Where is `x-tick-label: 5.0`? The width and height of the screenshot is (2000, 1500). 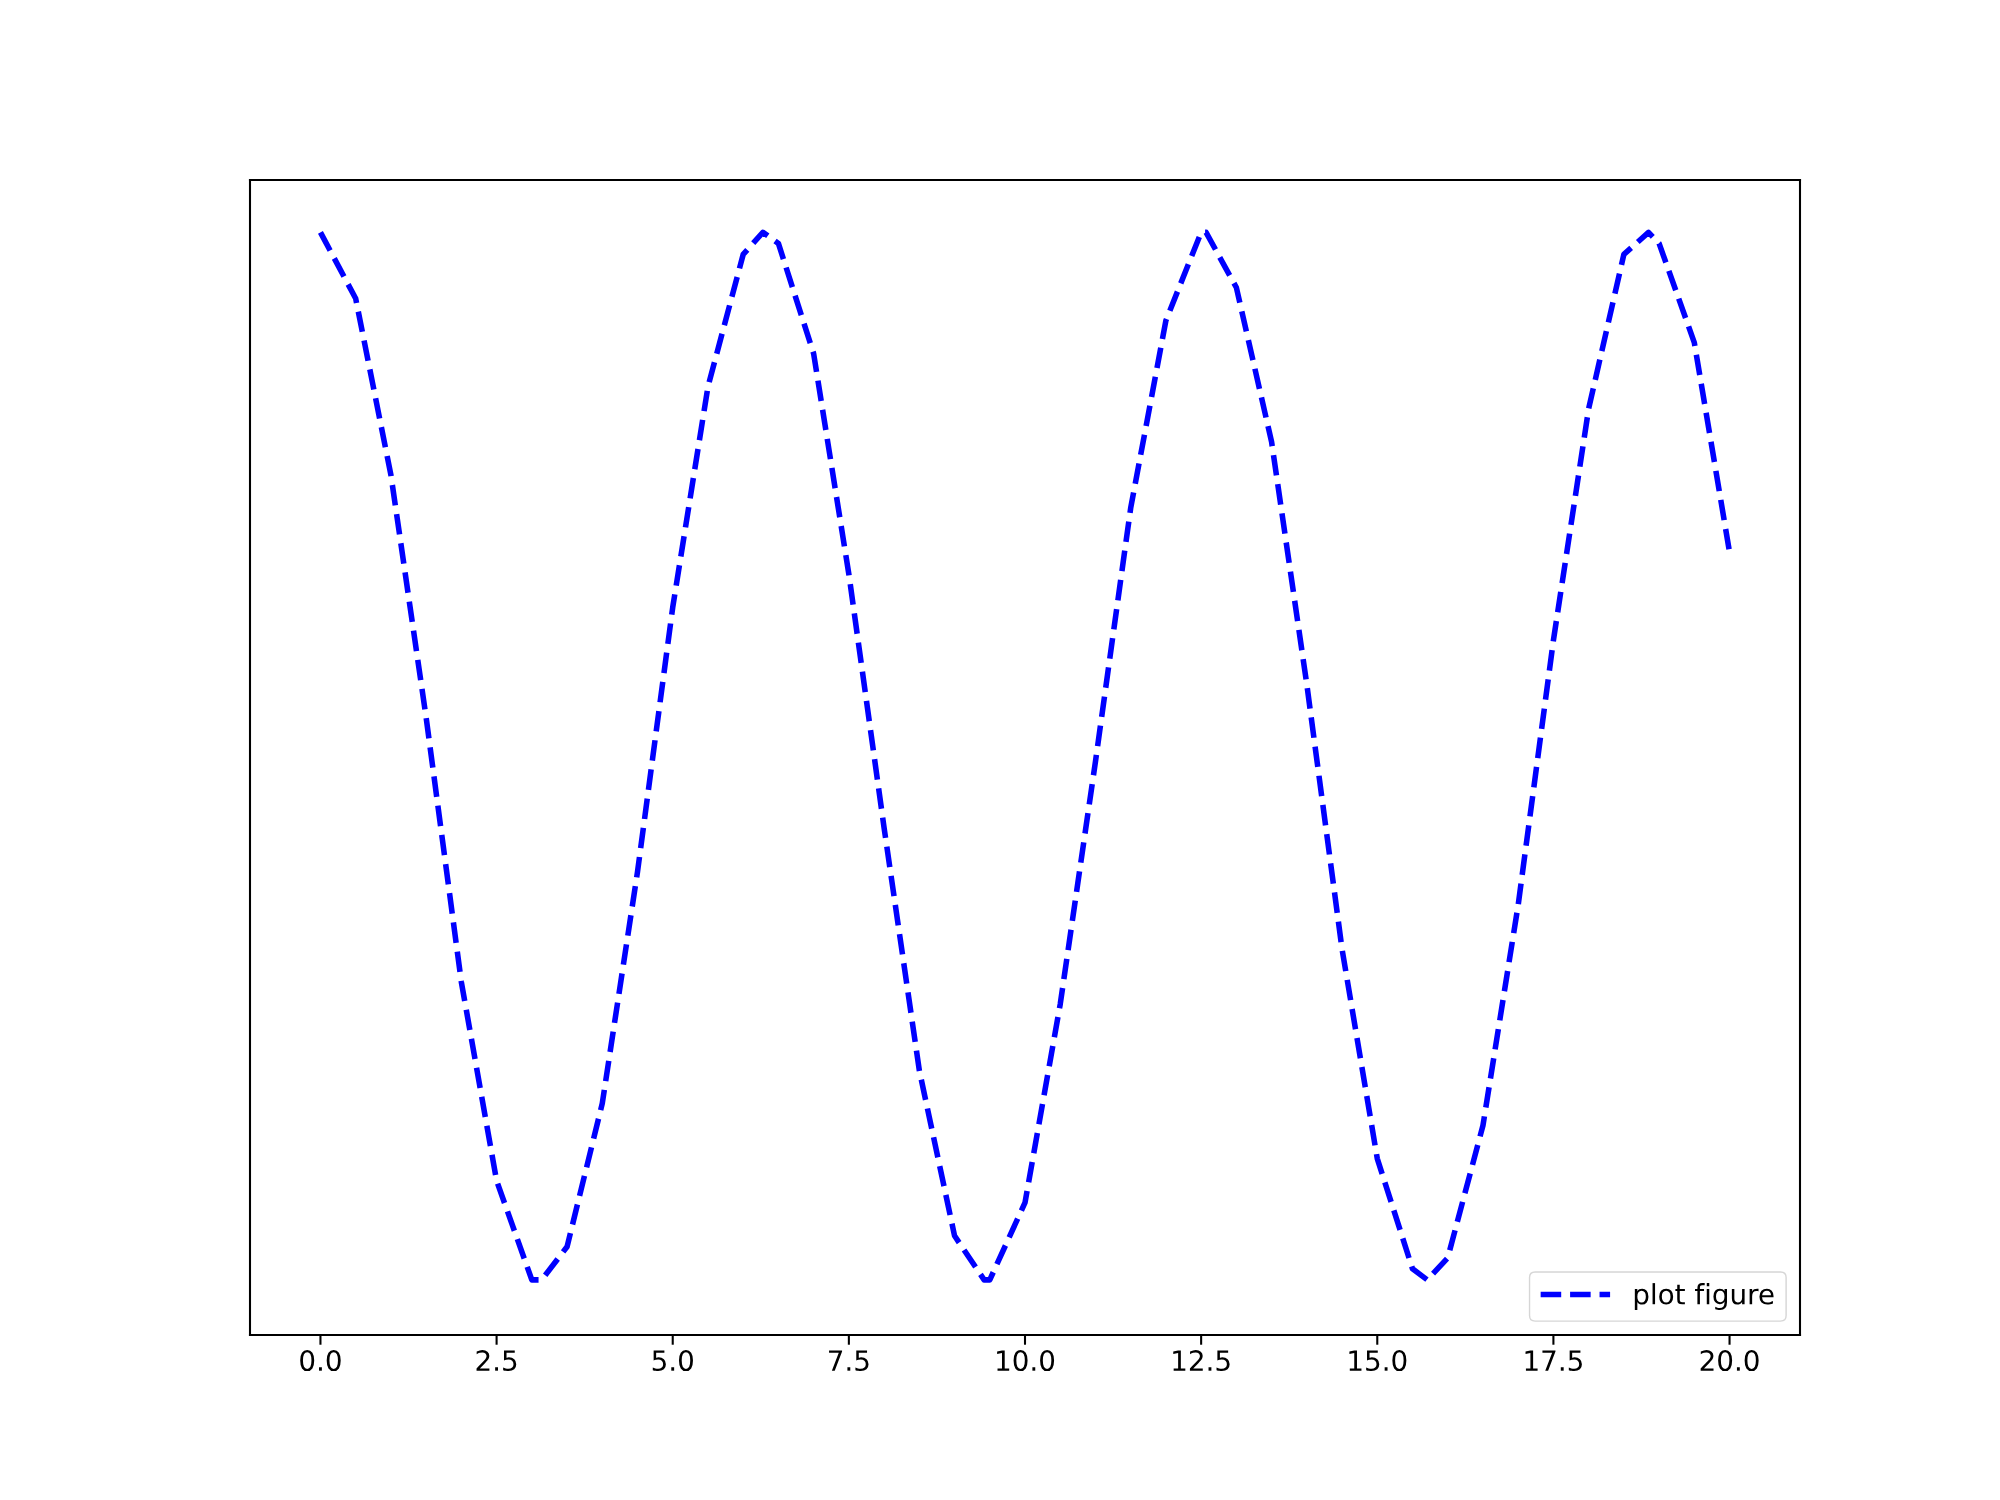 x-tick-label: 5.0 is located at coordinates (672, 1361).